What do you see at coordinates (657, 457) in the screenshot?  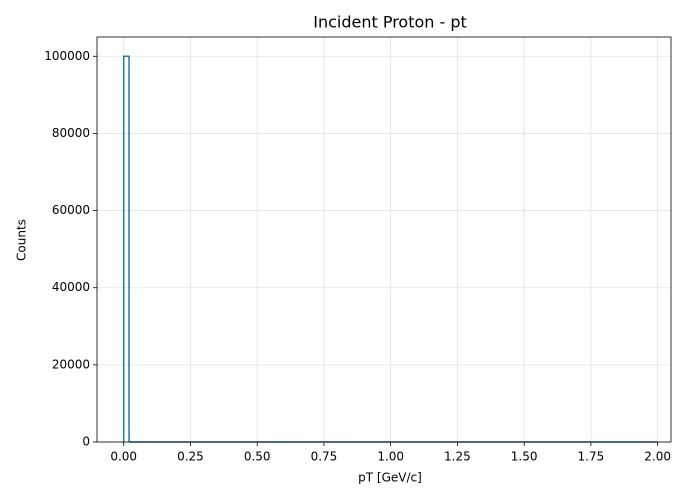 I see `x-tick-label: 2.00` at bounding box center [657, 457].